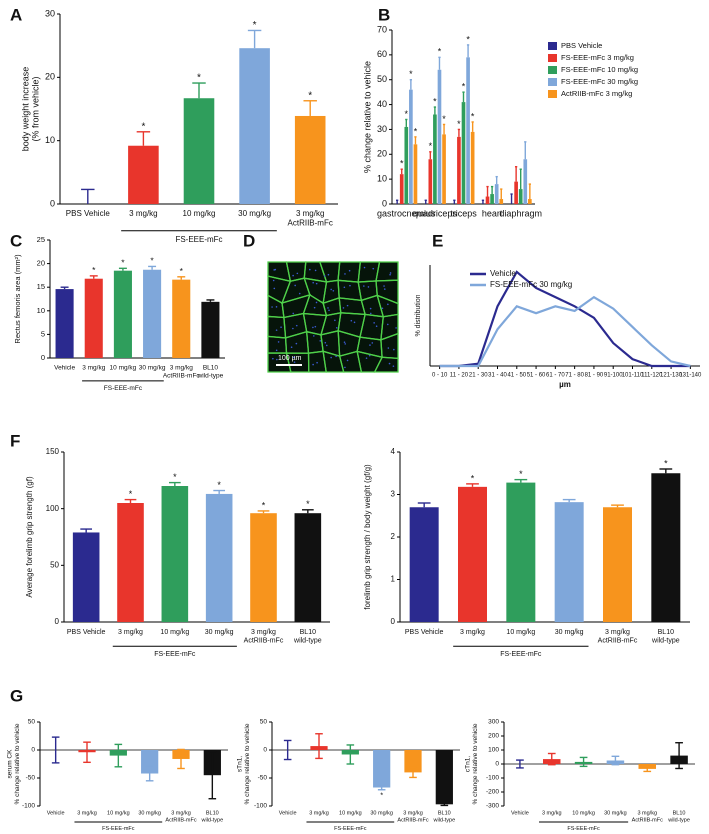 The image size is (709, 834). I want to click on x-tick-label: 41 - 50, so click(516, 376).